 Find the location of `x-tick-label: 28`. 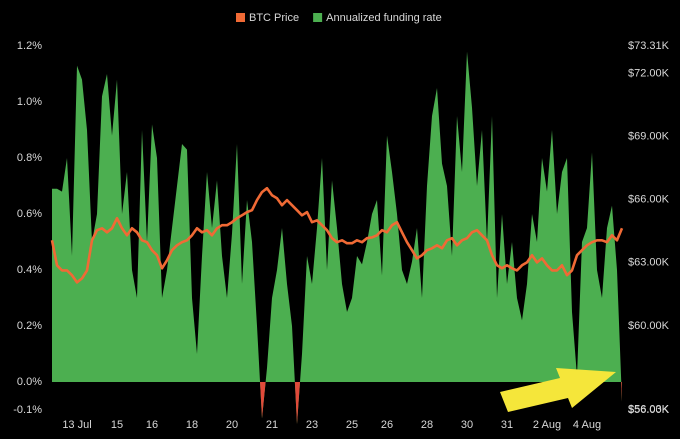

x-tick-label: 28 is located at coordinates (427, 425).